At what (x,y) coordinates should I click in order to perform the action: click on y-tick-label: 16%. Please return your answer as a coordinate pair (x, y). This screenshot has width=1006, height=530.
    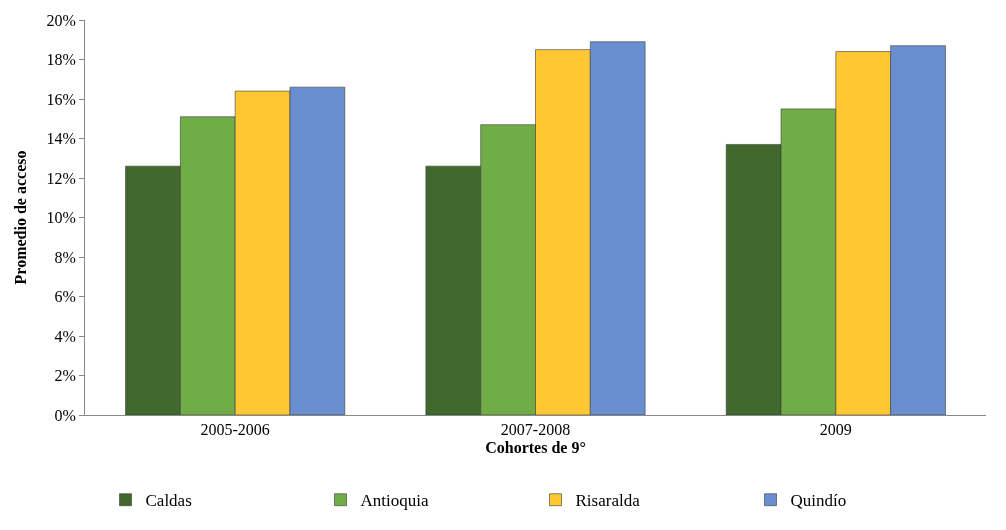
    Looking at the image, I should click on (61, 99).